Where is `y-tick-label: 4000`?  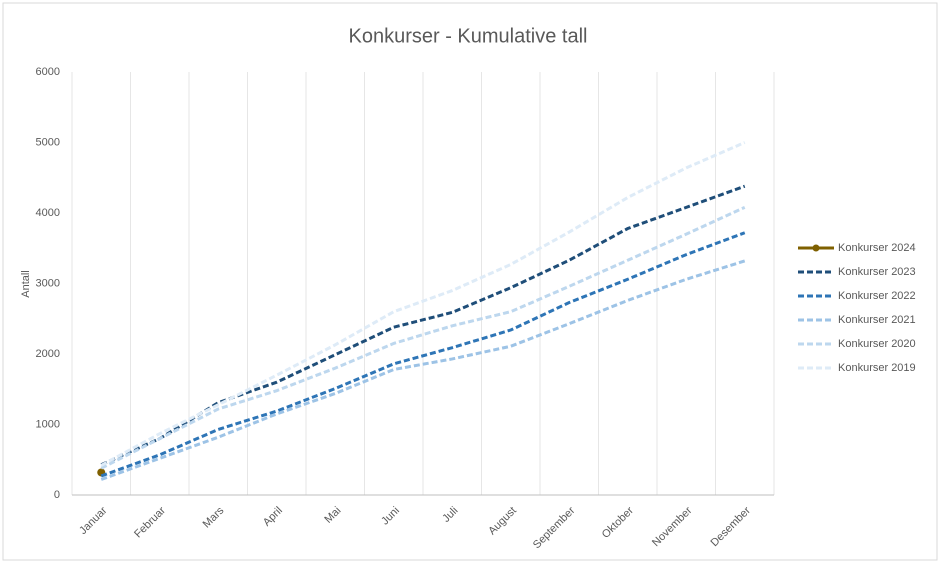
y-tick-label: 4000 is located at coordinates (48, 213).